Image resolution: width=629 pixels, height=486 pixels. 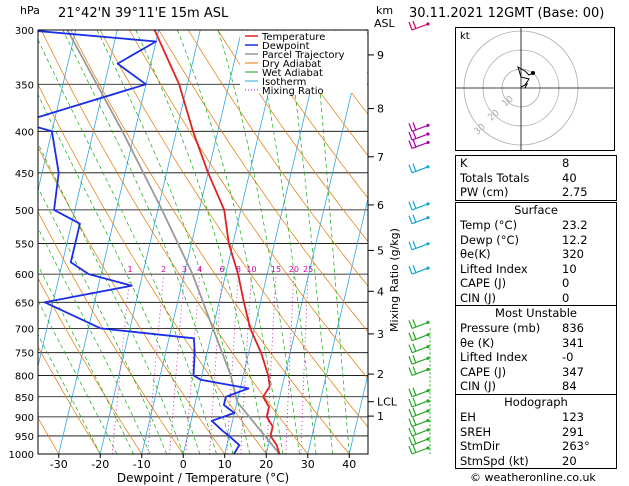 I want to click on hodograph-plot: kt 10 20 30, so click(x=535, y=89).